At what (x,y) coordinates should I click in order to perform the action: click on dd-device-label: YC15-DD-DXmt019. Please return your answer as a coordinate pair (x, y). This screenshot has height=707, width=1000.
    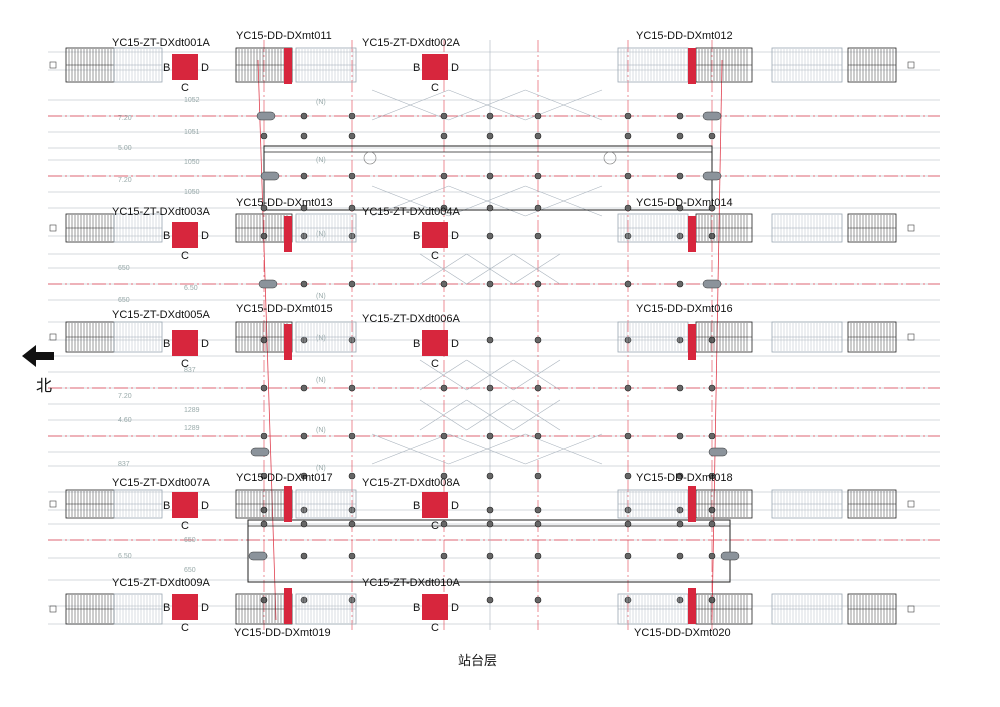
    Looking at the image, I should click on (282, 633).